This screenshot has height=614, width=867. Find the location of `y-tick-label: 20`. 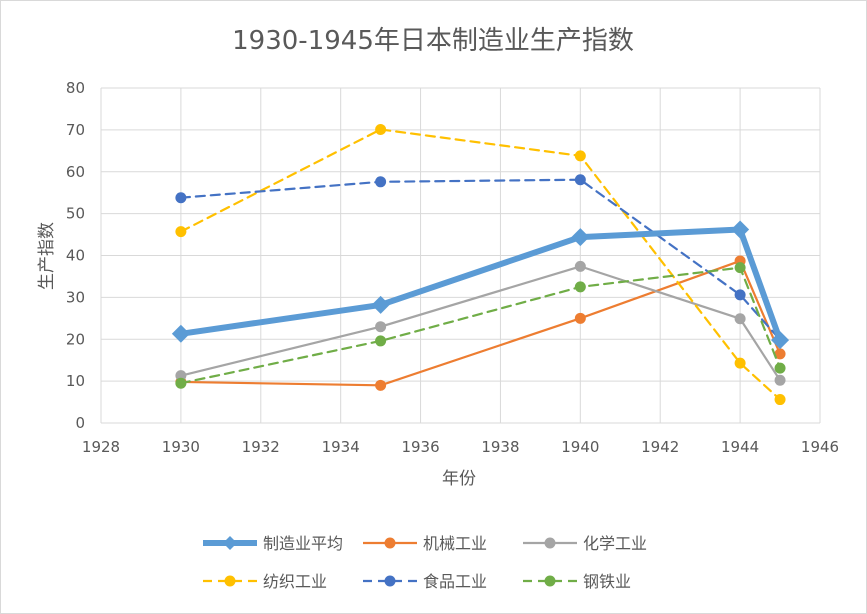

y-tick-label: 20 is located at coordinates (75, 339).